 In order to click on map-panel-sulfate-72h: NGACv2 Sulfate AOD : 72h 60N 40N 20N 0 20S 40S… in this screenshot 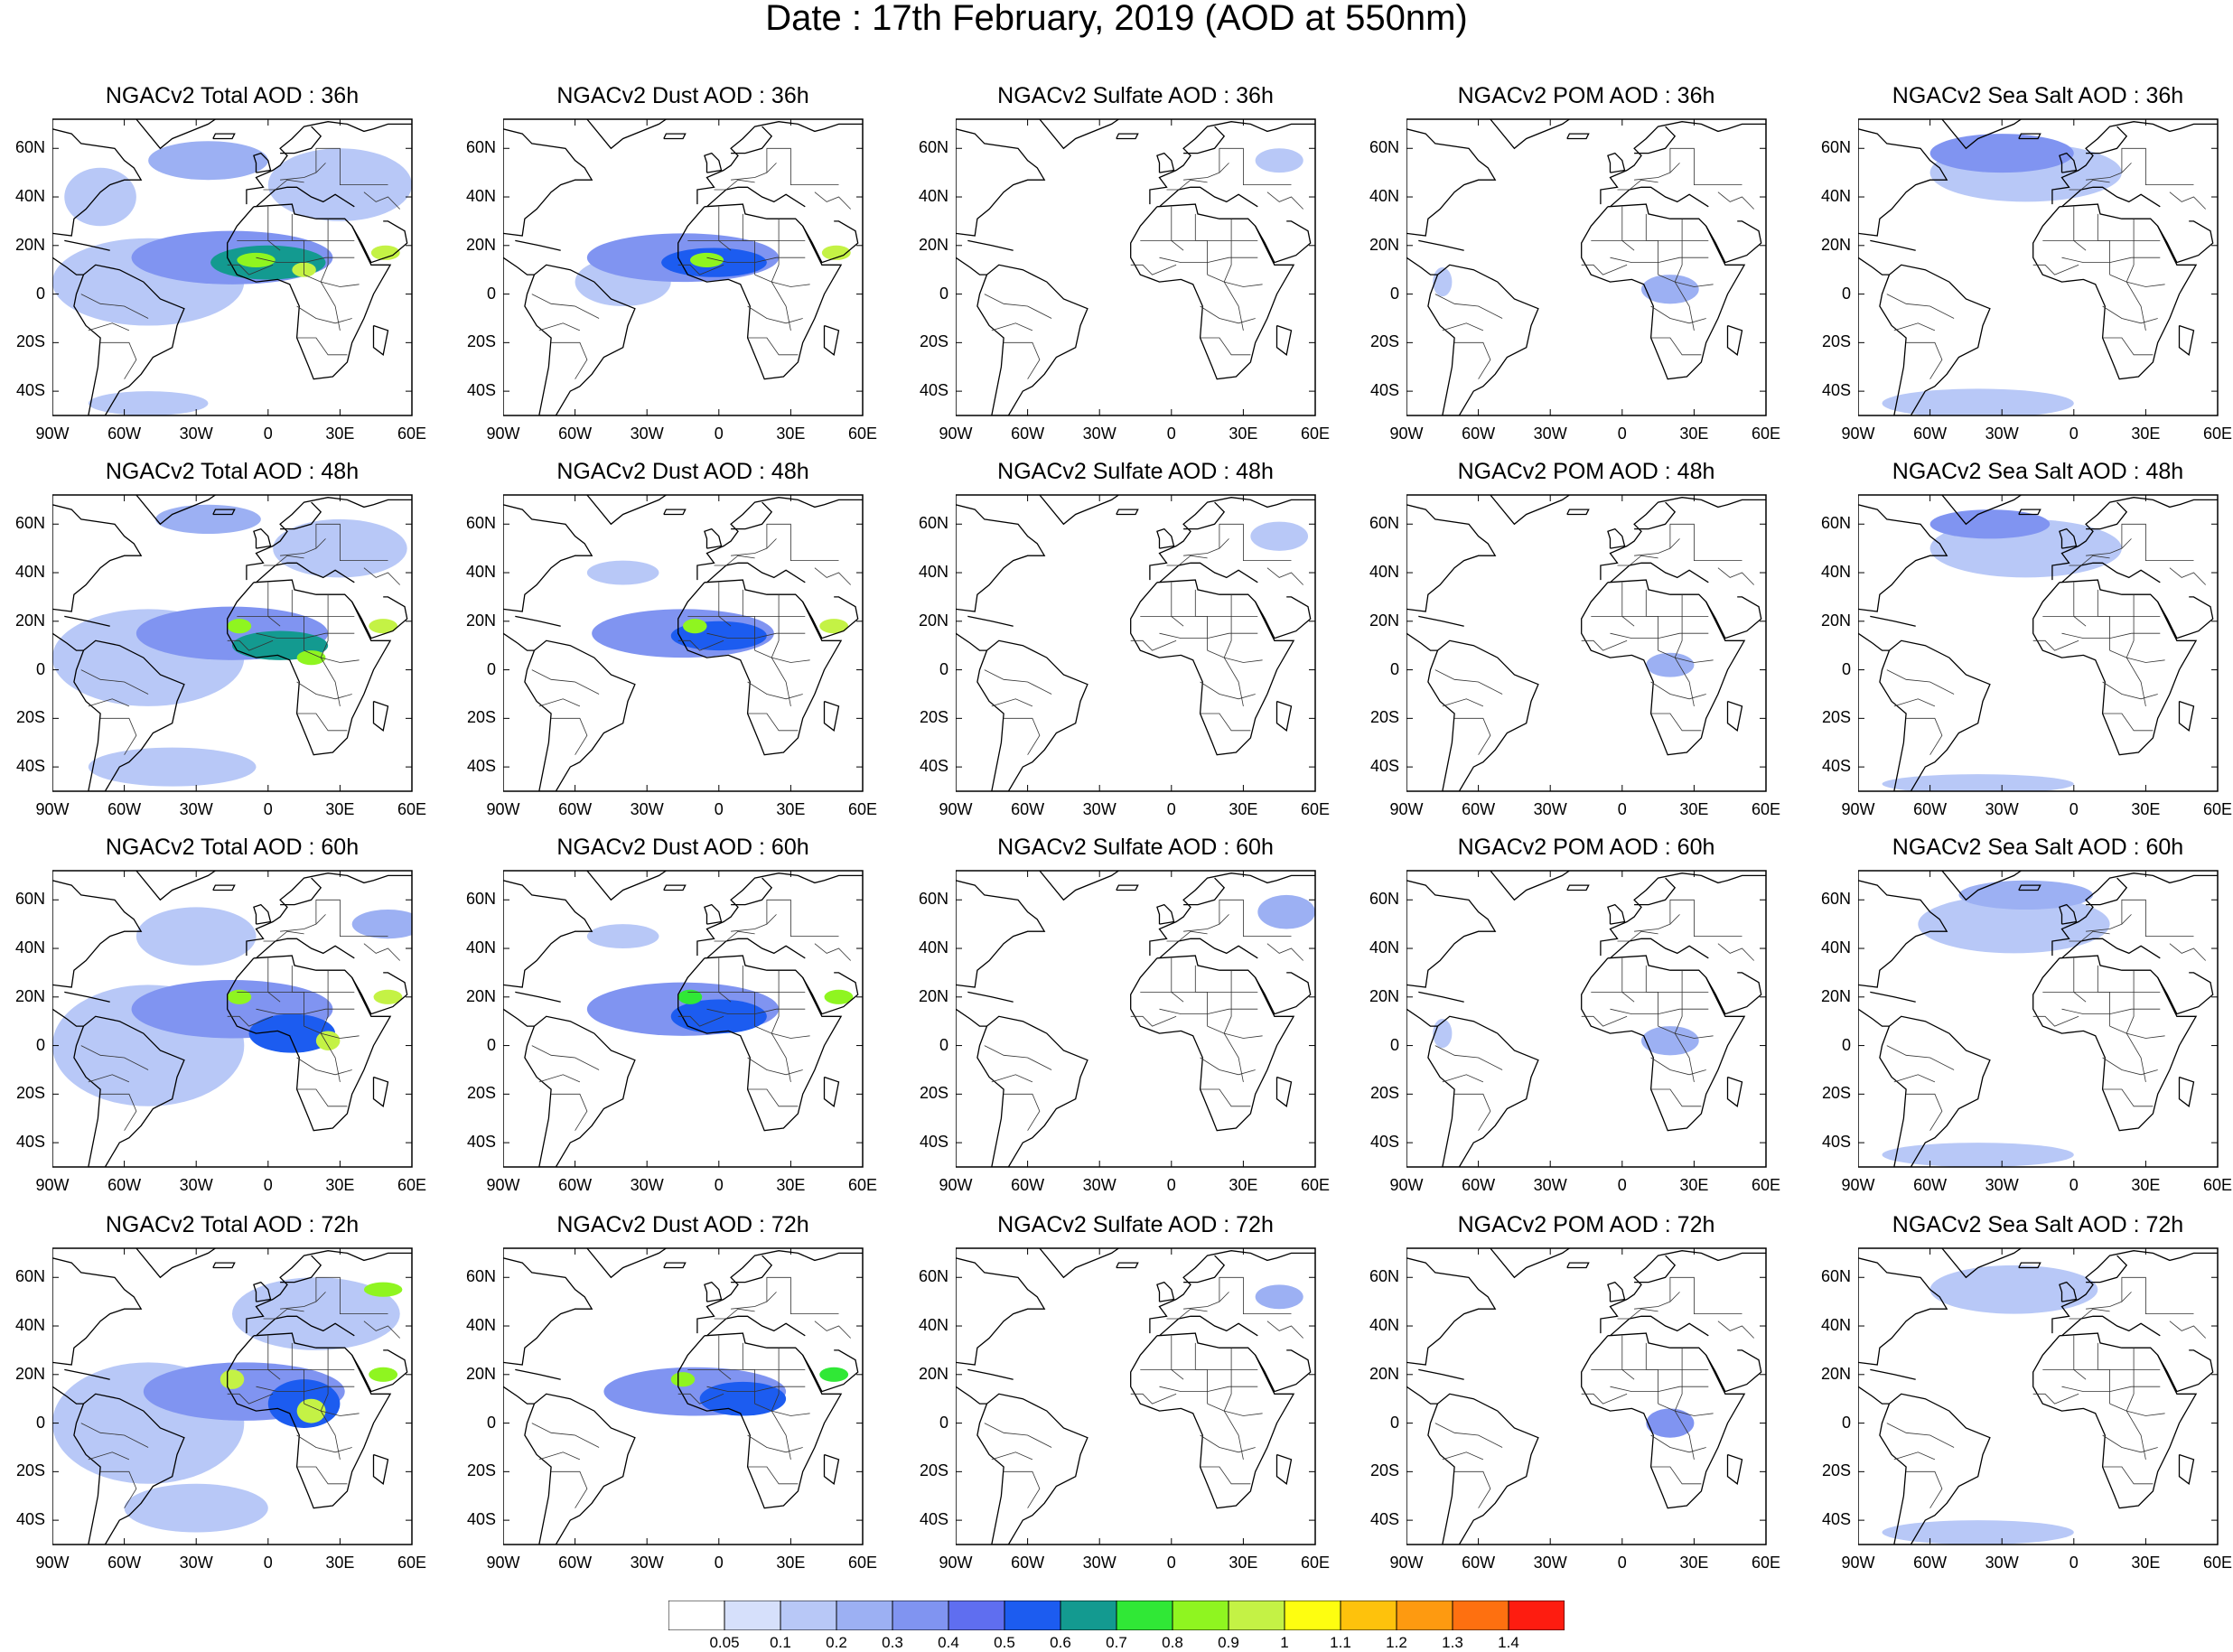, I will do `click(1161, 1392)`.